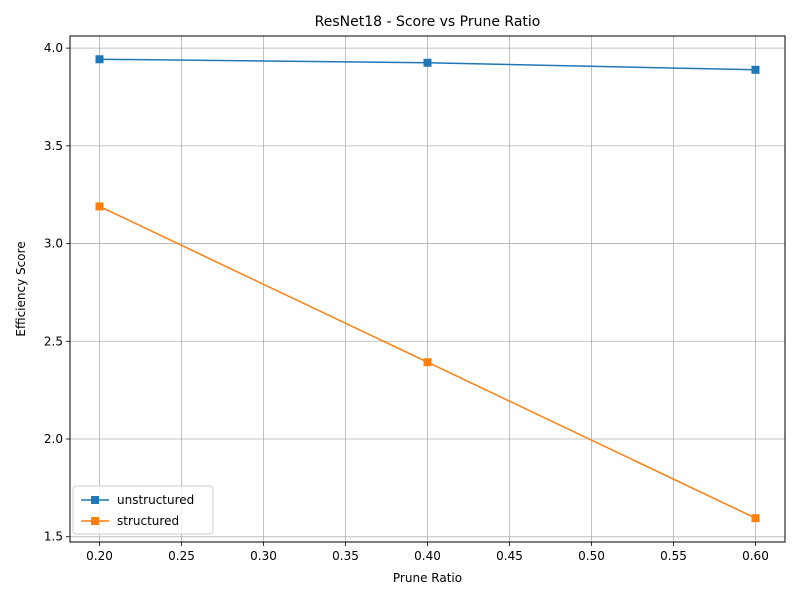  I want to click on y-tick-label: 4.0, so click(53, 48).